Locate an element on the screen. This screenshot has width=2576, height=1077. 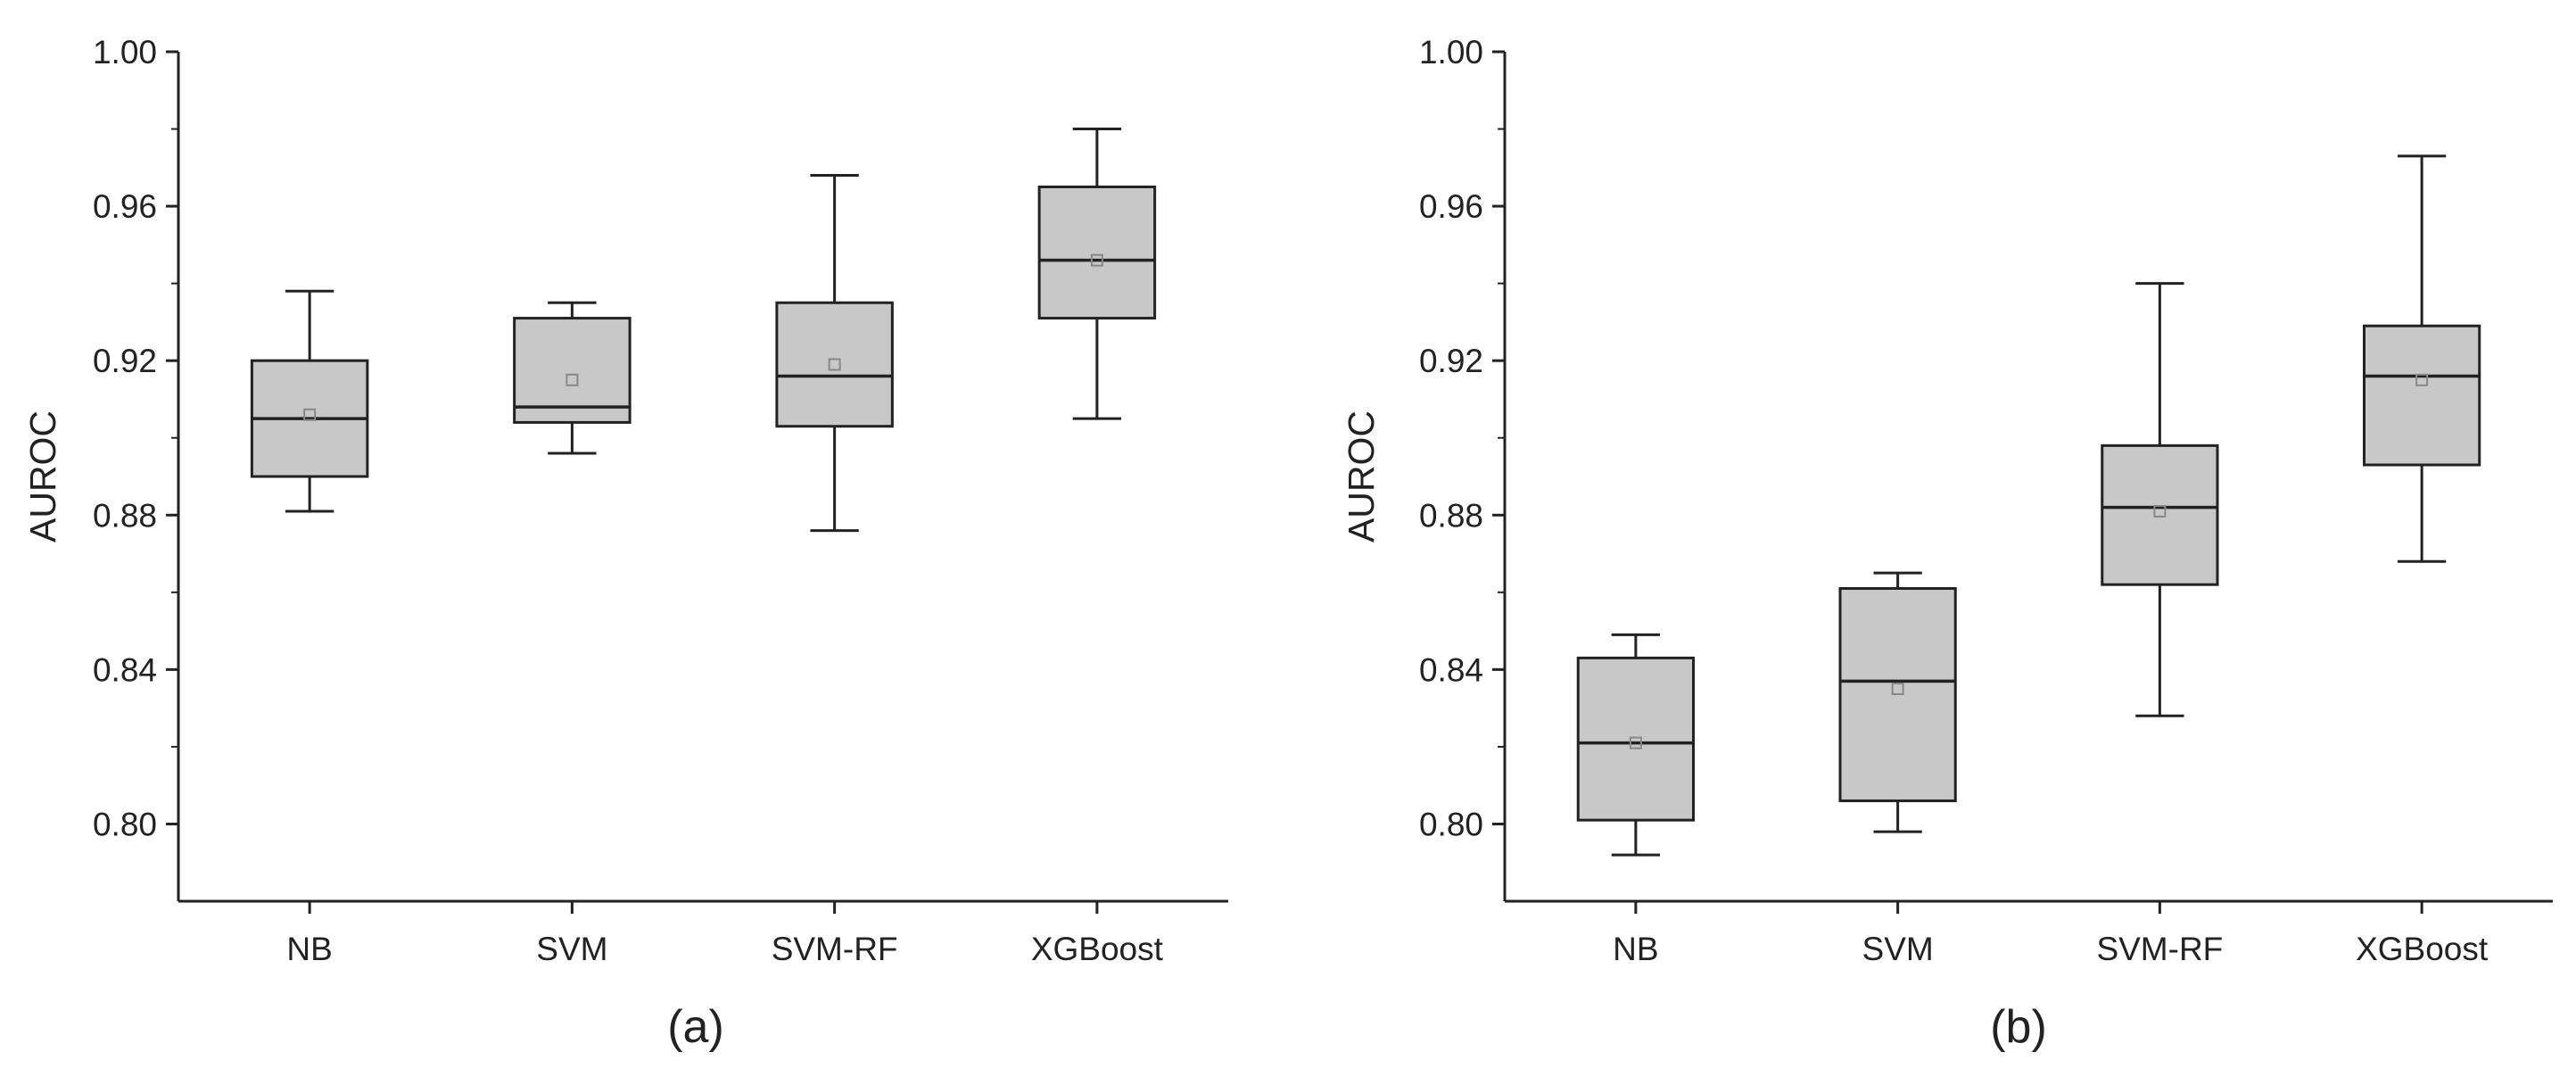
panel-label: (b) is located at coordinates (2018, 1027).